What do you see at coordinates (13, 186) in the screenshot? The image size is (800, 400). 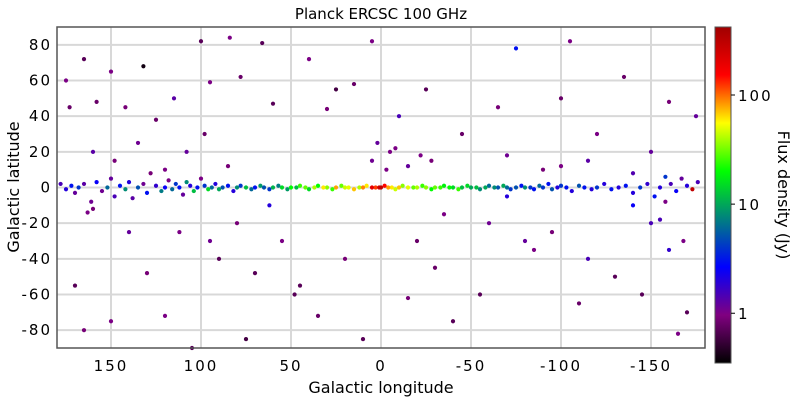 I see `y-axis-label: Galactic latitude` at bounding box center [13, 186].